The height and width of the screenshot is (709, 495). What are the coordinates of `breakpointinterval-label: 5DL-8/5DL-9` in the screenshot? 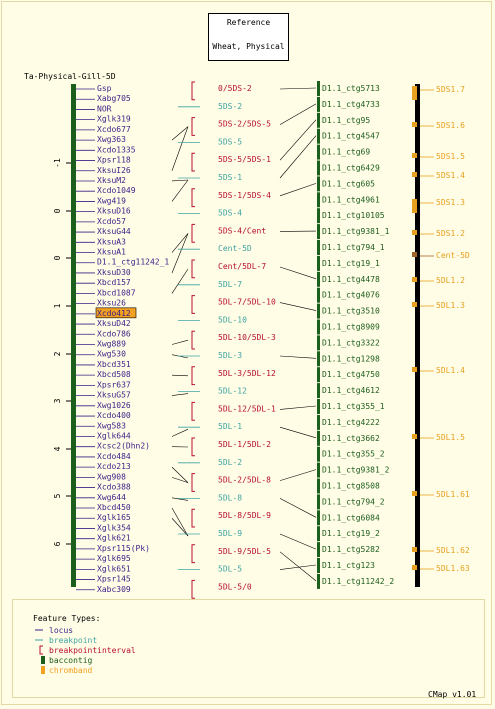 It's located at (244, 515).